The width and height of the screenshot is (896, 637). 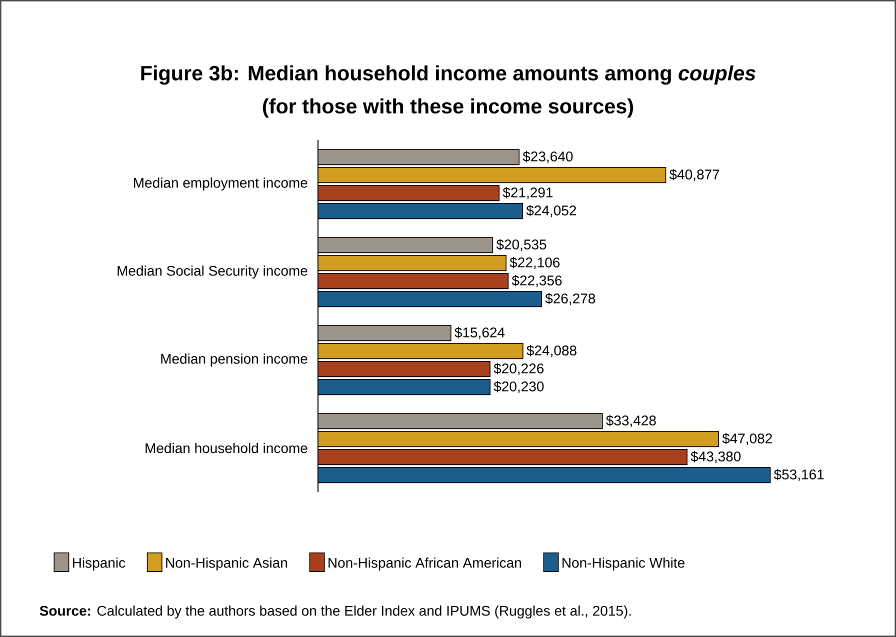 What do you see at coordinates (335, 612) in the screenshot?
I see `text: Source: Calculated by the authors based on the Elder Index and IPUMS (Ruggles et al., 2015).` at bounding box center [335, 612].